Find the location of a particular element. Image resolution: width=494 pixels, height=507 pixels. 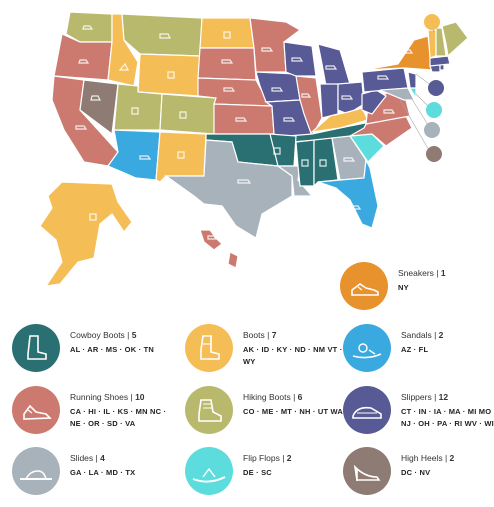

legend-title: Boots | 7 is located at coordinates (259, 335).